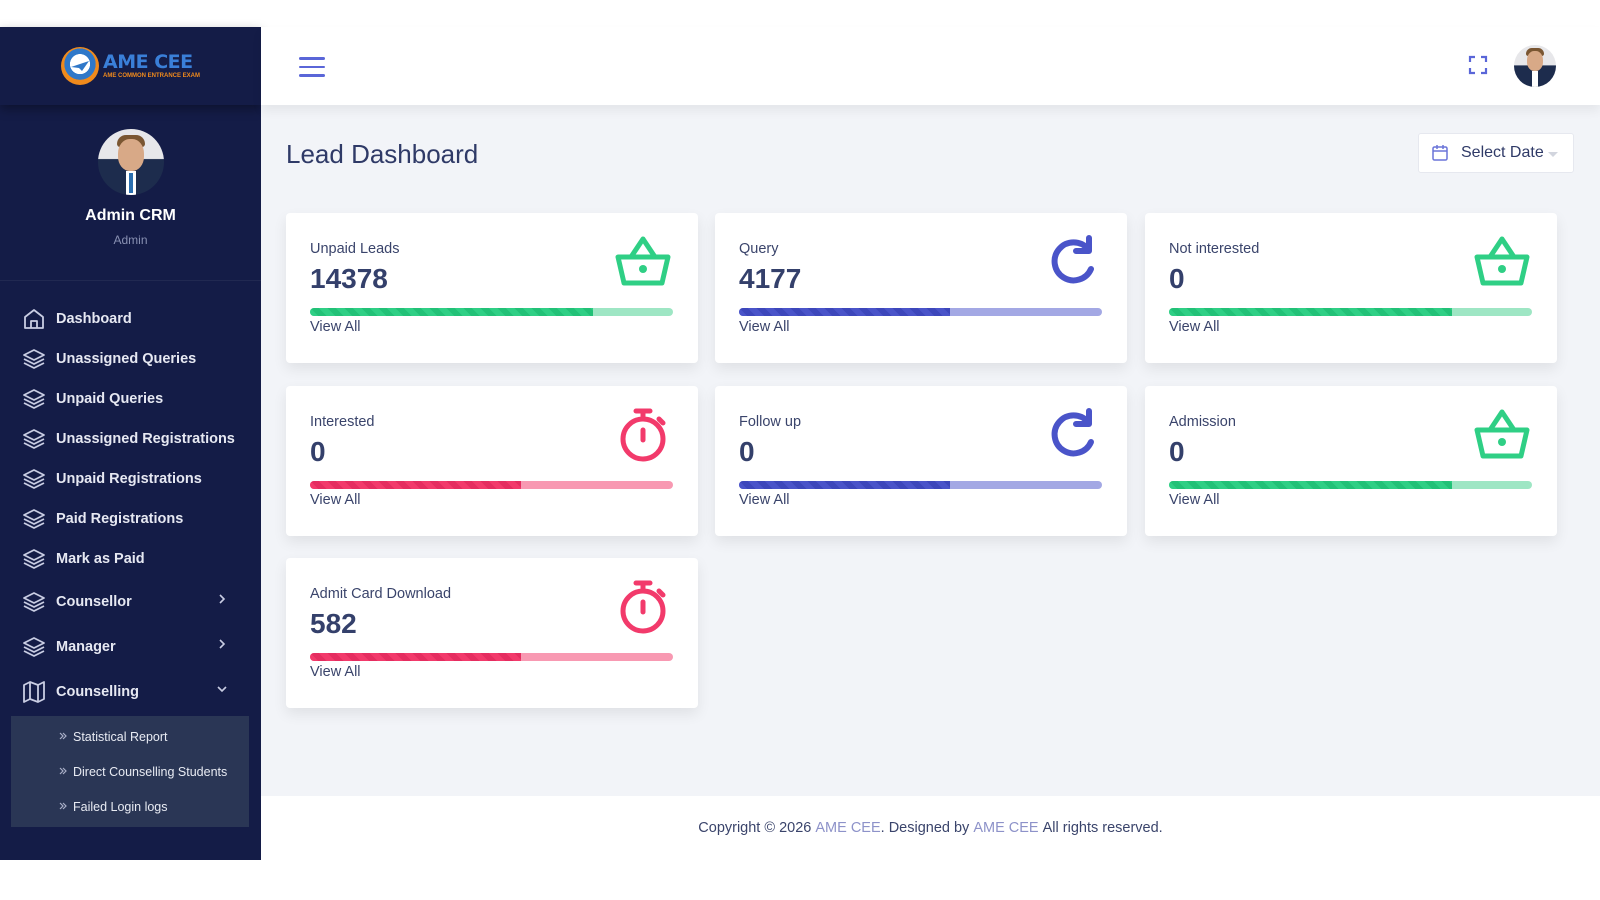 The image size is (1600, 900). I want to click on brand-subtitle: AME COMMON ENTRANCE EXAM, so click(151, 76).